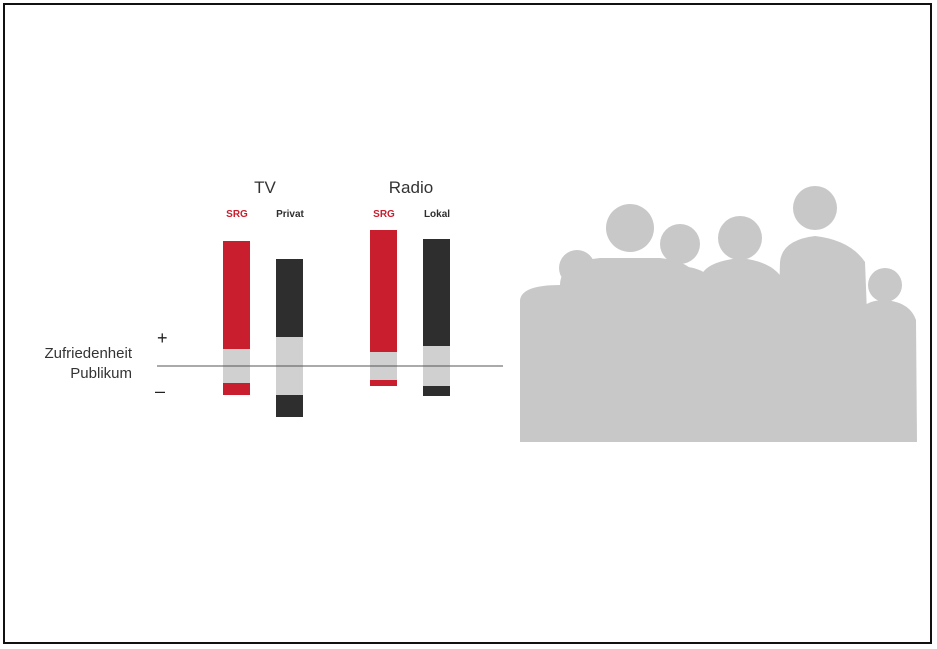 The height and width of the screenshot is (649, 937). What do you see at coordinates (383, 359) in the screenshot?
I see `bar-radio-srg-pos-weak` at bounding box center [383, 359].